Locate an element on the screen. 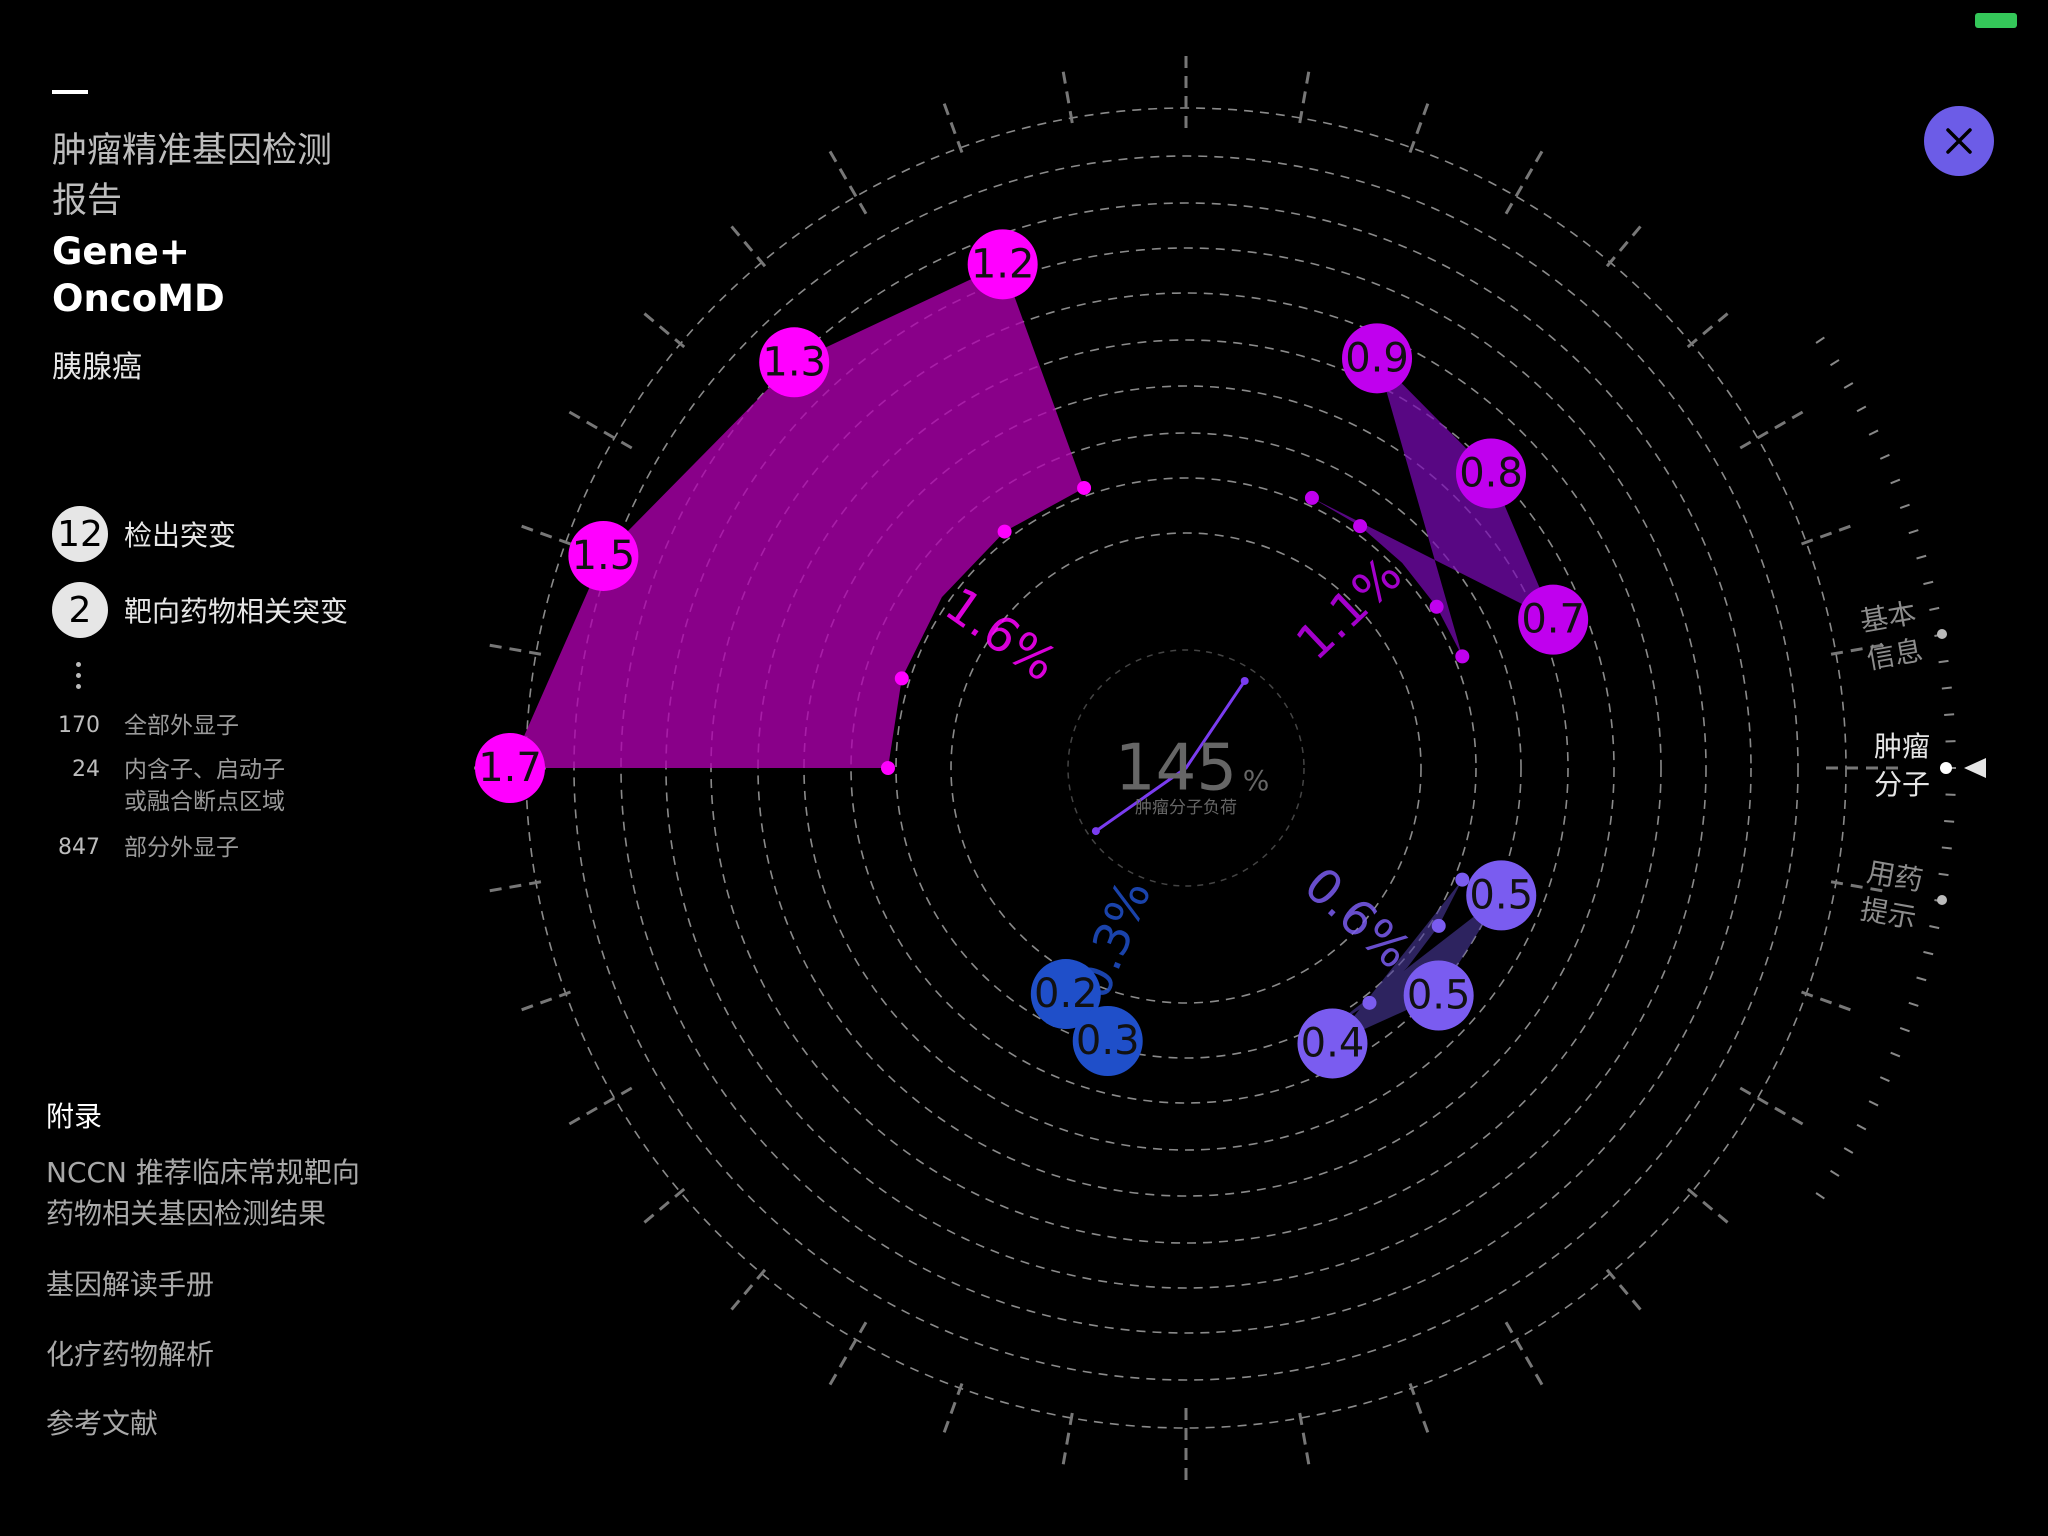 Image resolution: width=2048 pixels, height=1536 pixels. nav-dot-basic-info is located at coordinates (1942, 634).